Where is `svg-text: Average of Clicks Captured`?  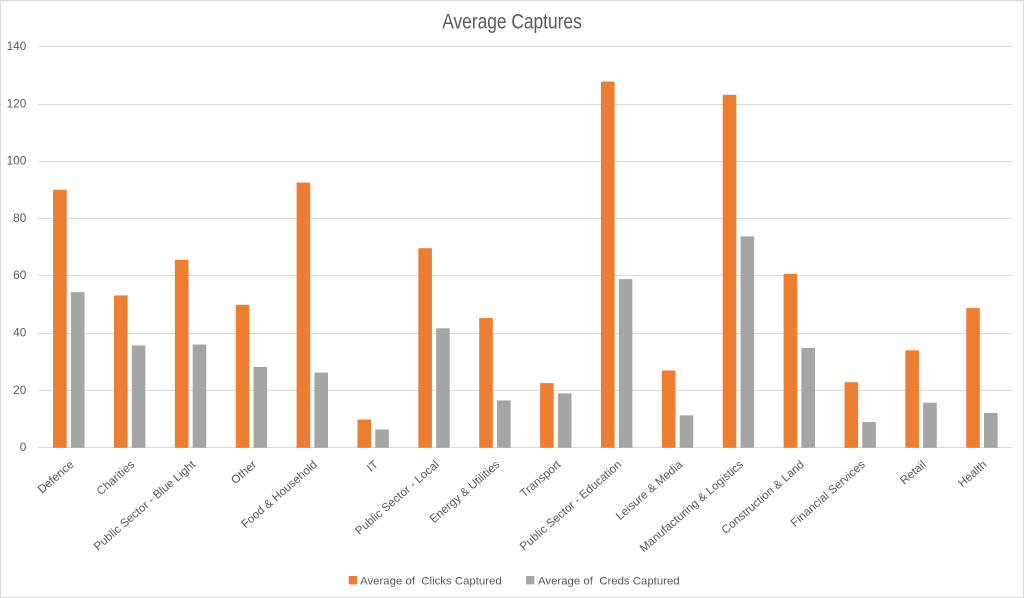 svg-text: Average of Clicks Captured is located at coordinates (431, 581).